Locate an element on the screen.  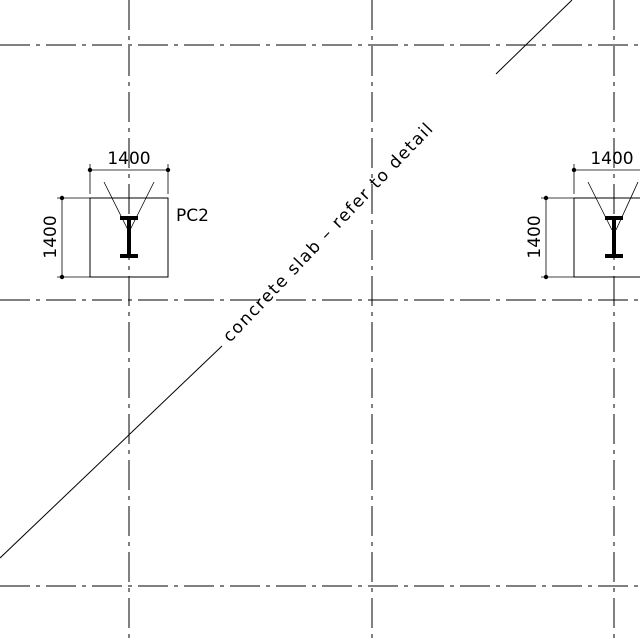
pad-outline-right is located at coordinates (606, 237).